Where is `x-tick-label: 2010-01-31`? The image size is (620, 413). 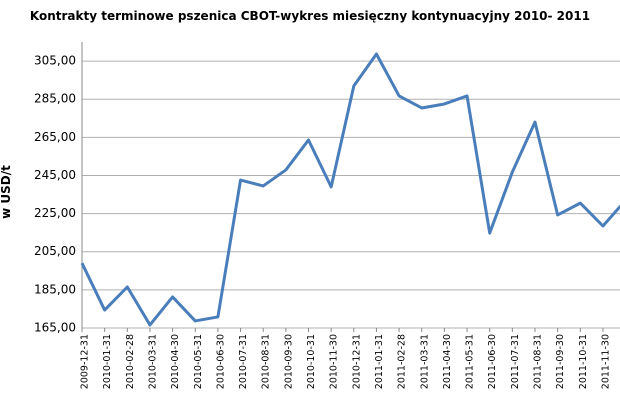 x-tick-label: 2010-01-31 is located at coordinates (107, 361).